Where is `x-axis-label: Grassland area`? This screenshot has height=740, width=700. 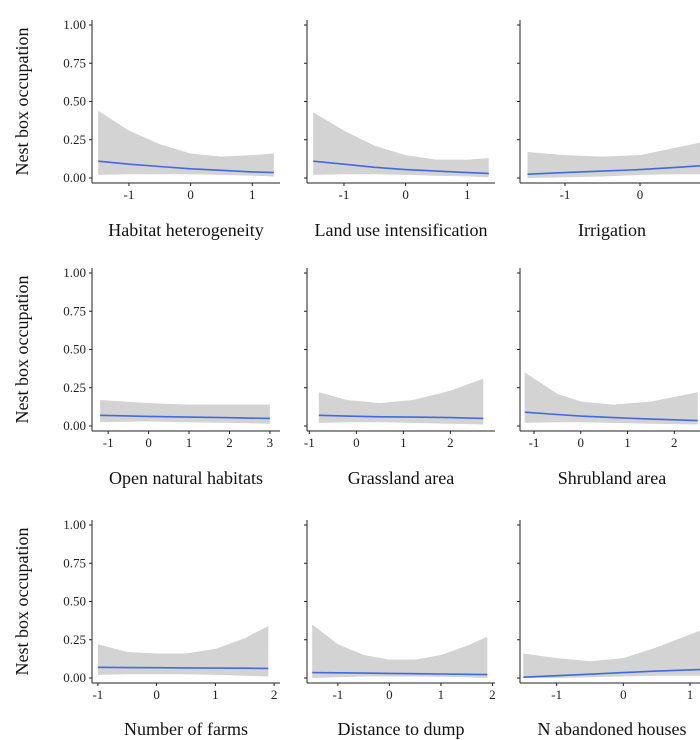
x-axis-label: Grassland area is located at coordinates (401, 478).